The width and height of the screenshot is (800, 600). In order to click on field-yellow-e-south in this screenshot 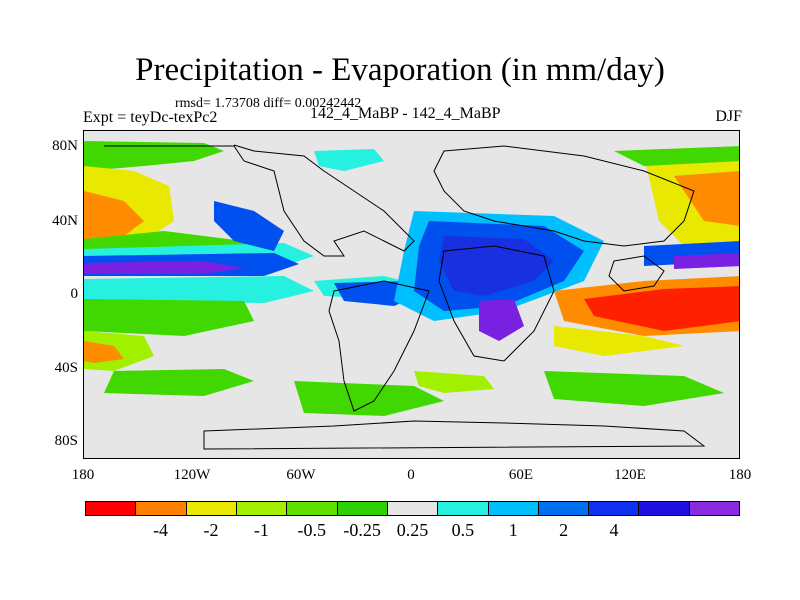, I will do `click(619, 341)`.